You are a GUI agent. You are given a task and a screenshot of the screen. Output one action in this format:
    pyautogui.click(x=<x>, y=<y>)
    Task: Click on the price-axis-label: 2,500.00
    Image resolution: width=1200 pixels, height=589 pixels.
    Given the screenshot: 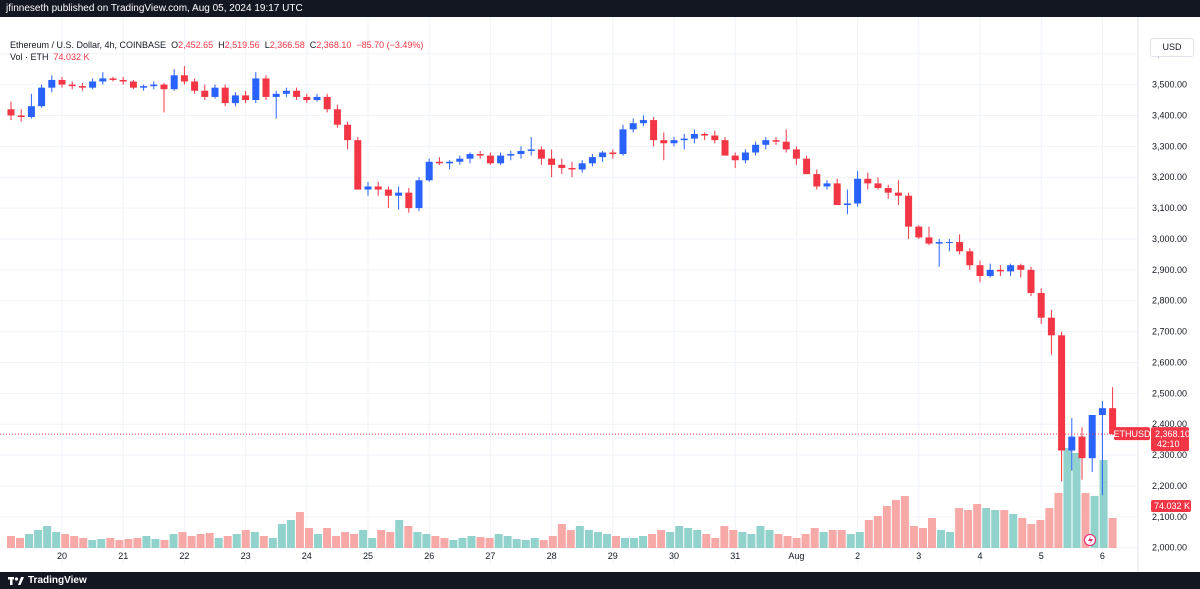 What is the action you would take?
    pyautogui.click(x=1169, y=393)
    